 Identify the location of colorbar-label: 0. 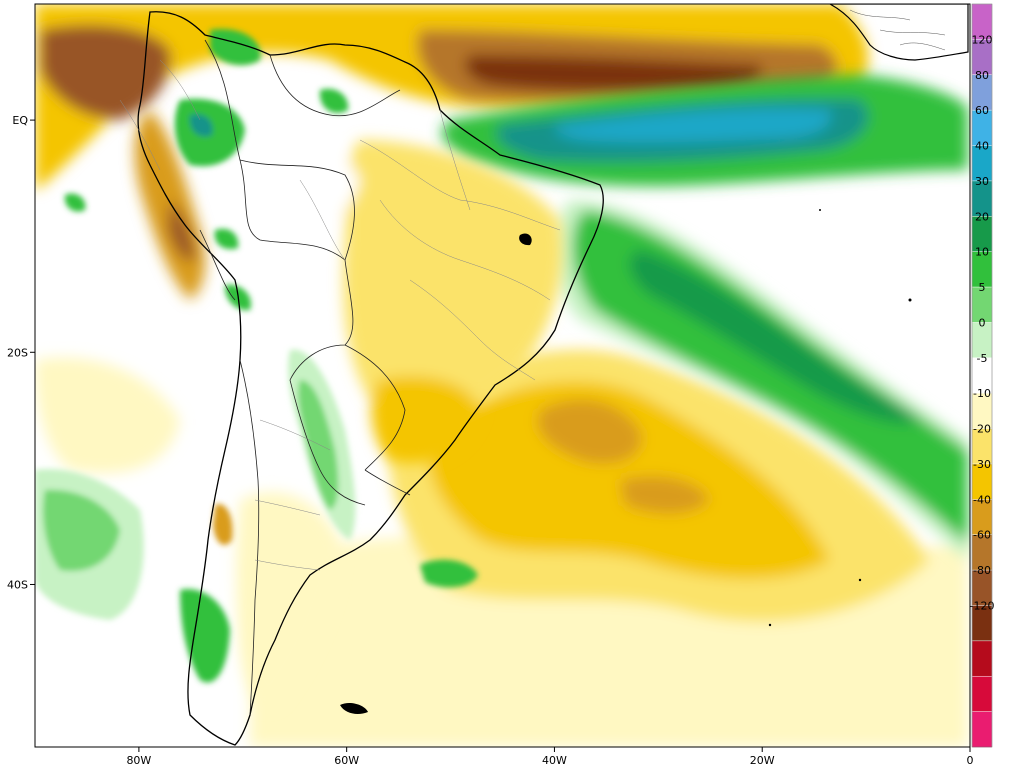
(982, 322).